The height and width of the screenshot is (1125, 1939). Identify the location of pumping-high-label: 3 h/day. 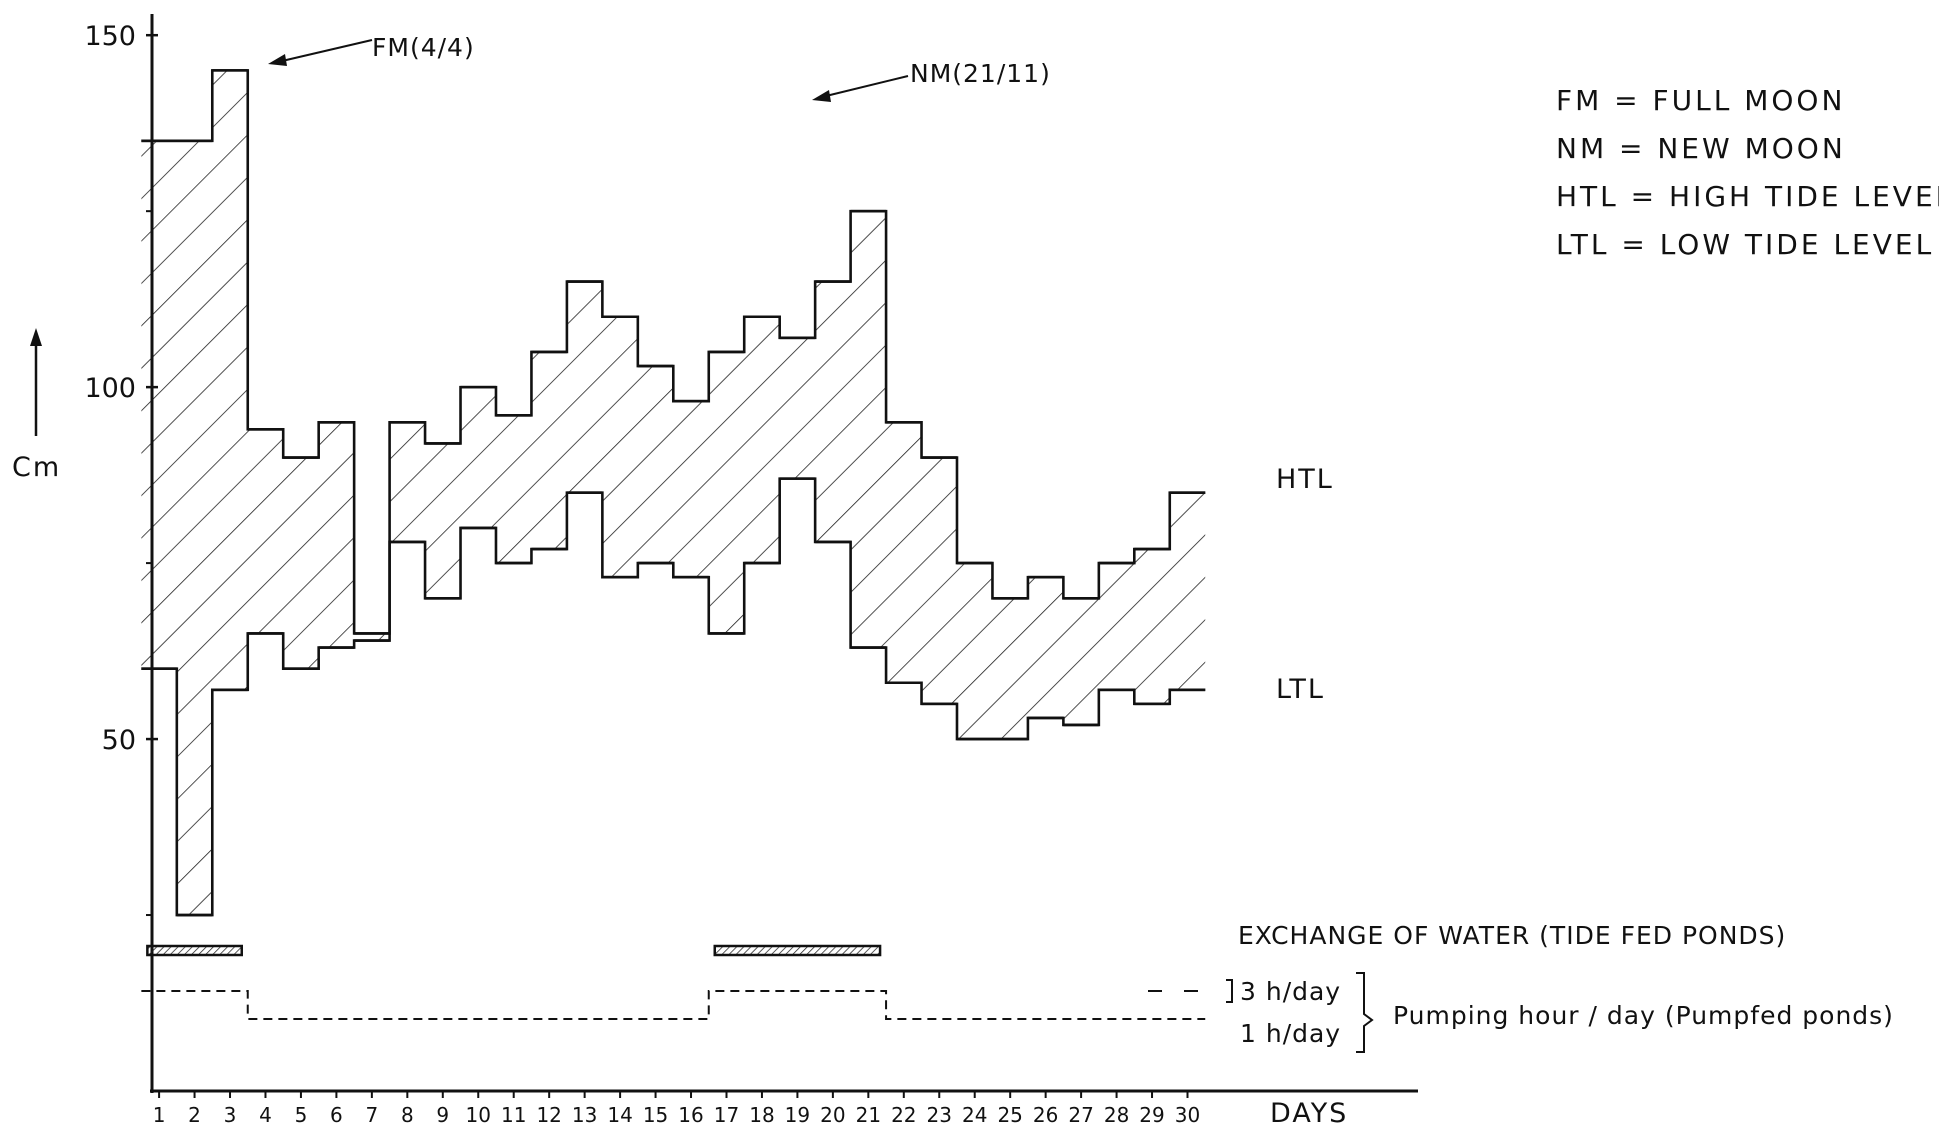
(1290, 991).